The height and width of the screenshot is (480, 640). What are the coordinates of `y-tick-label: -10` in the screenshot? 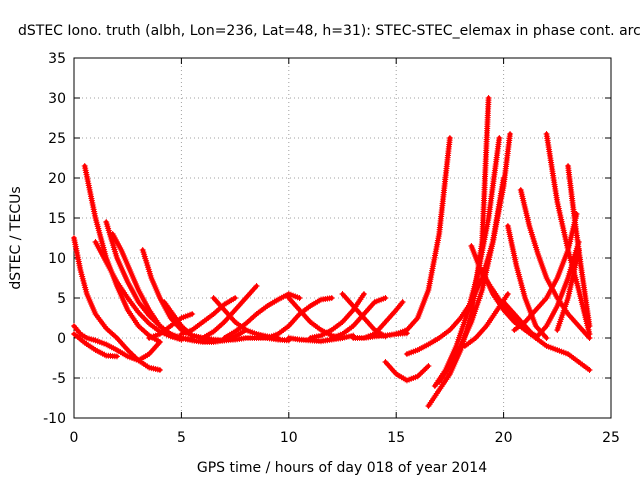 It's located at (54, 419).